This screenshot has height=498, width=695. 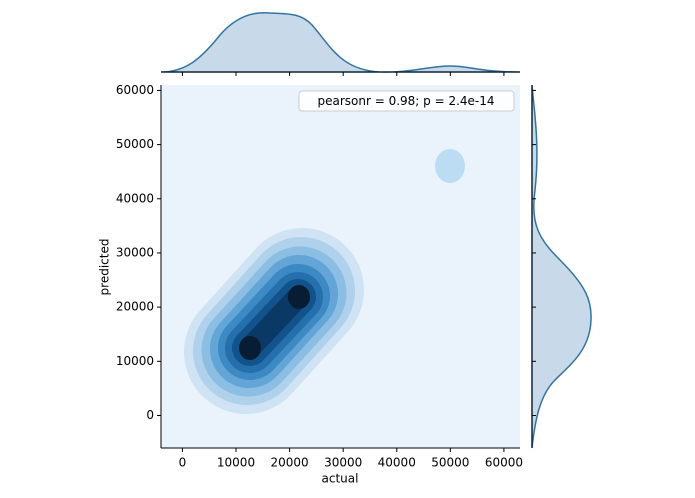 What do you see at coordinates (450, 463) in the screenshot?
I see `x-tick-label: 50000` at bounding box center [450, 463].